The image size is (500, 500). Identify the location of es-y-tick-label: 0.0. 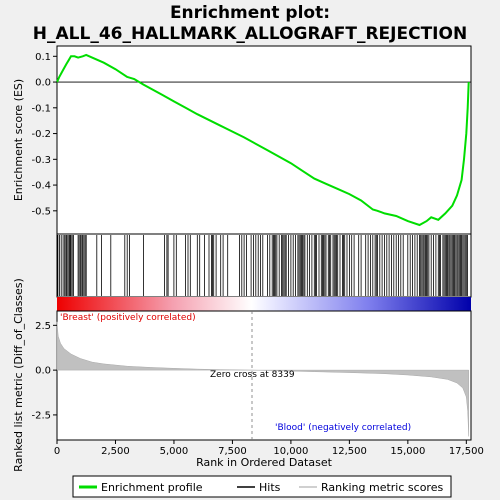
(43, 83).